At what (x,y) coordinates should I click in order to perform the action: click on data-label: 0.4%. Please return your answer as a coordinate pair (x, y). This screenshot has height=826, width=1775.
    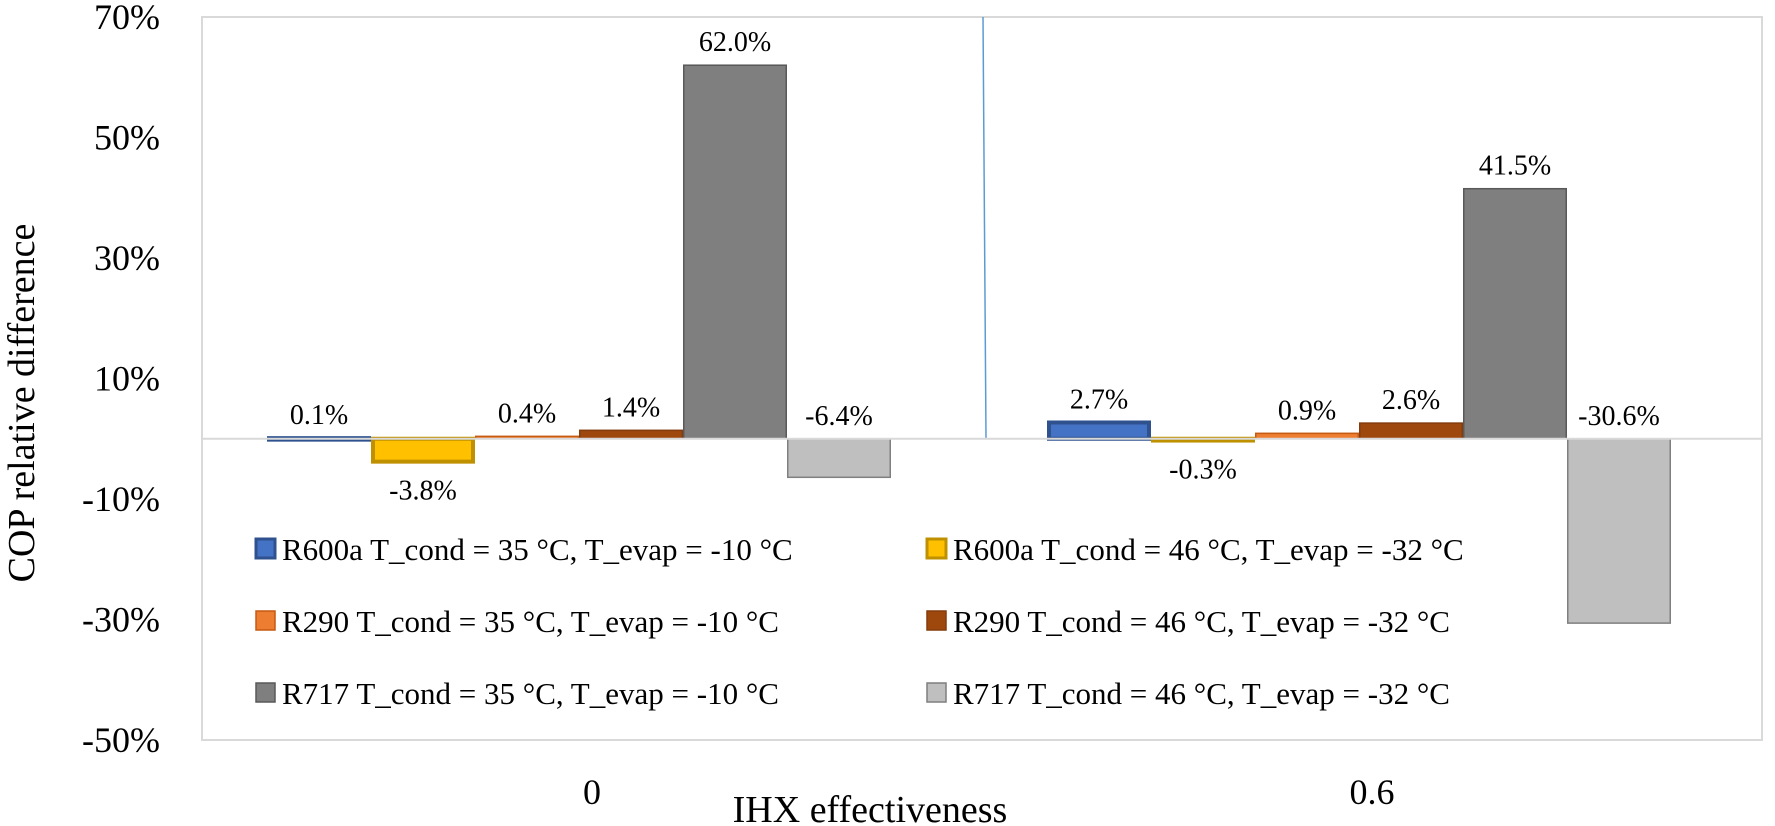
    Looking at the image, I should click on (527, 413).